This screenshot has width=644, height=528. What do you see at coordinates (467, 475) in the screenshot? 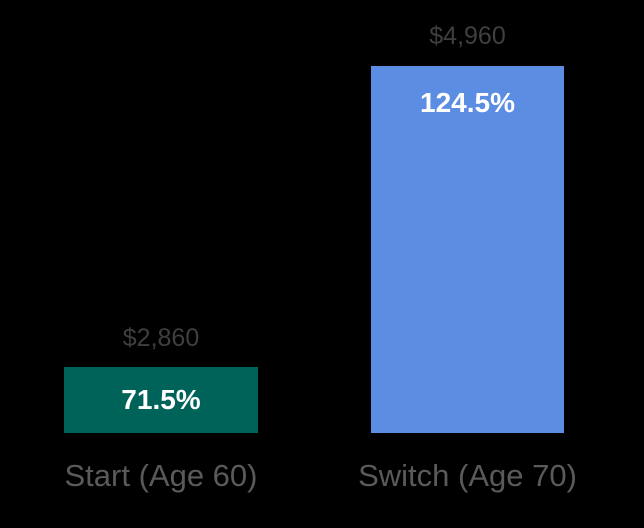
I see `category-label-switch: Switch (Age 70)` at bounding box center [467, 475].